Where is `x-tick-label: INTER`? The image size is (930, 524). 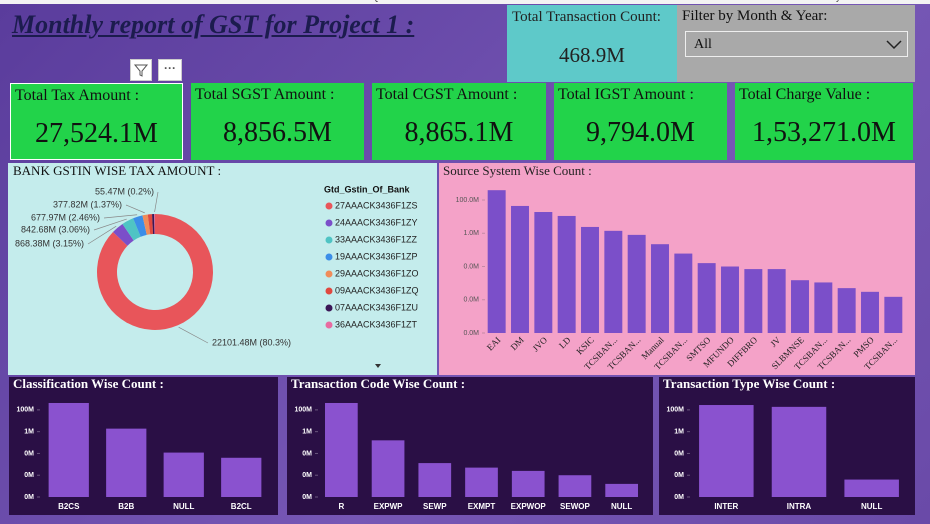 x-tick-label: INTER is located at coordinates (726, 506).